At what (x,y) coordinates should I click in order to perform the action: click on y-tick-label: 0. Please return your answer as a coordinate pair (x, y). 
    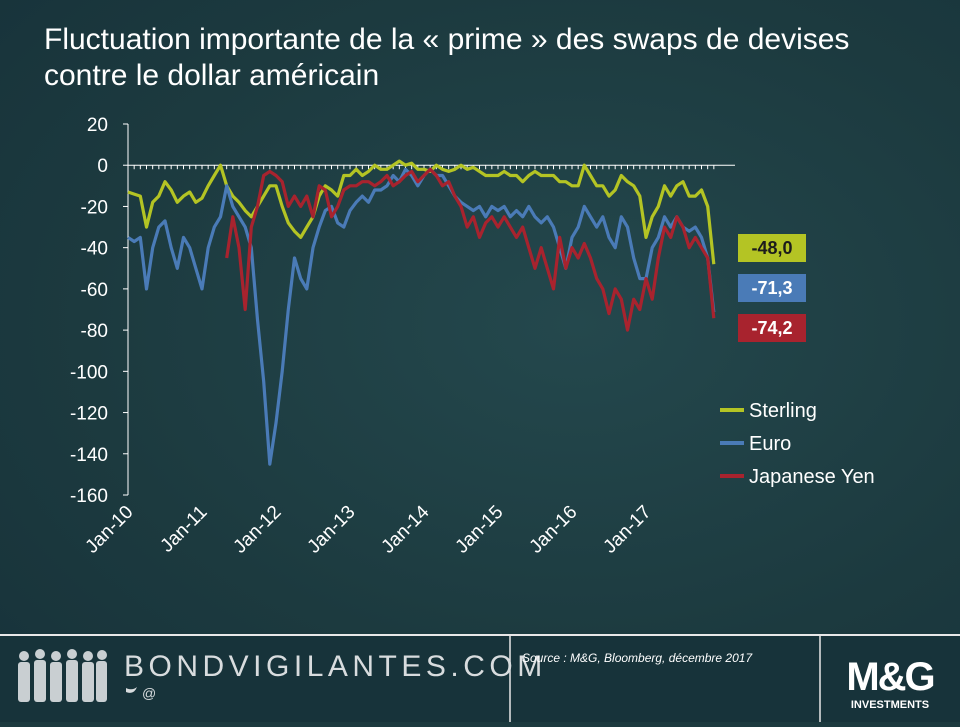
    Looking at the image, I should click on (102, 166).